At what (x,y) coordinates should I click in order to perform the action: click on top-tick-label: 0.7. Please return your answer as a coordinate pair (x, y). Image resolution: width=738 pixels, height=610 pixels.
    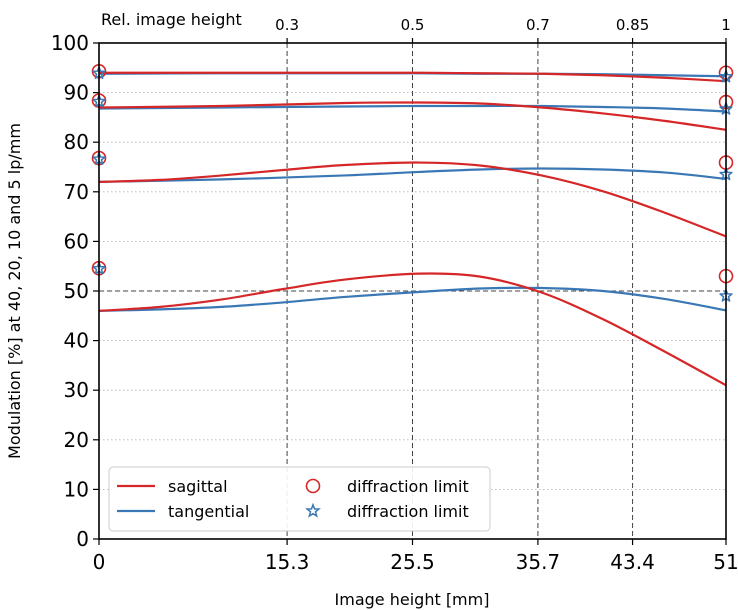
    Looking at the image, I should click on (538, 25).